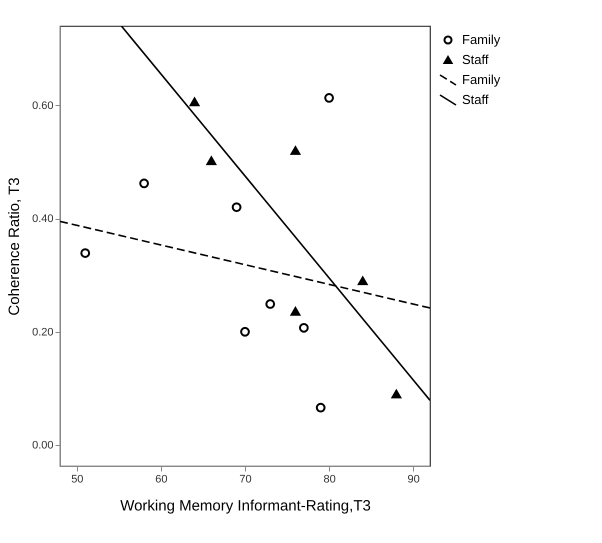 The width and height of the screenshot is (602, 543). I want to click on x-tick-label: 90, so click(414, 480).